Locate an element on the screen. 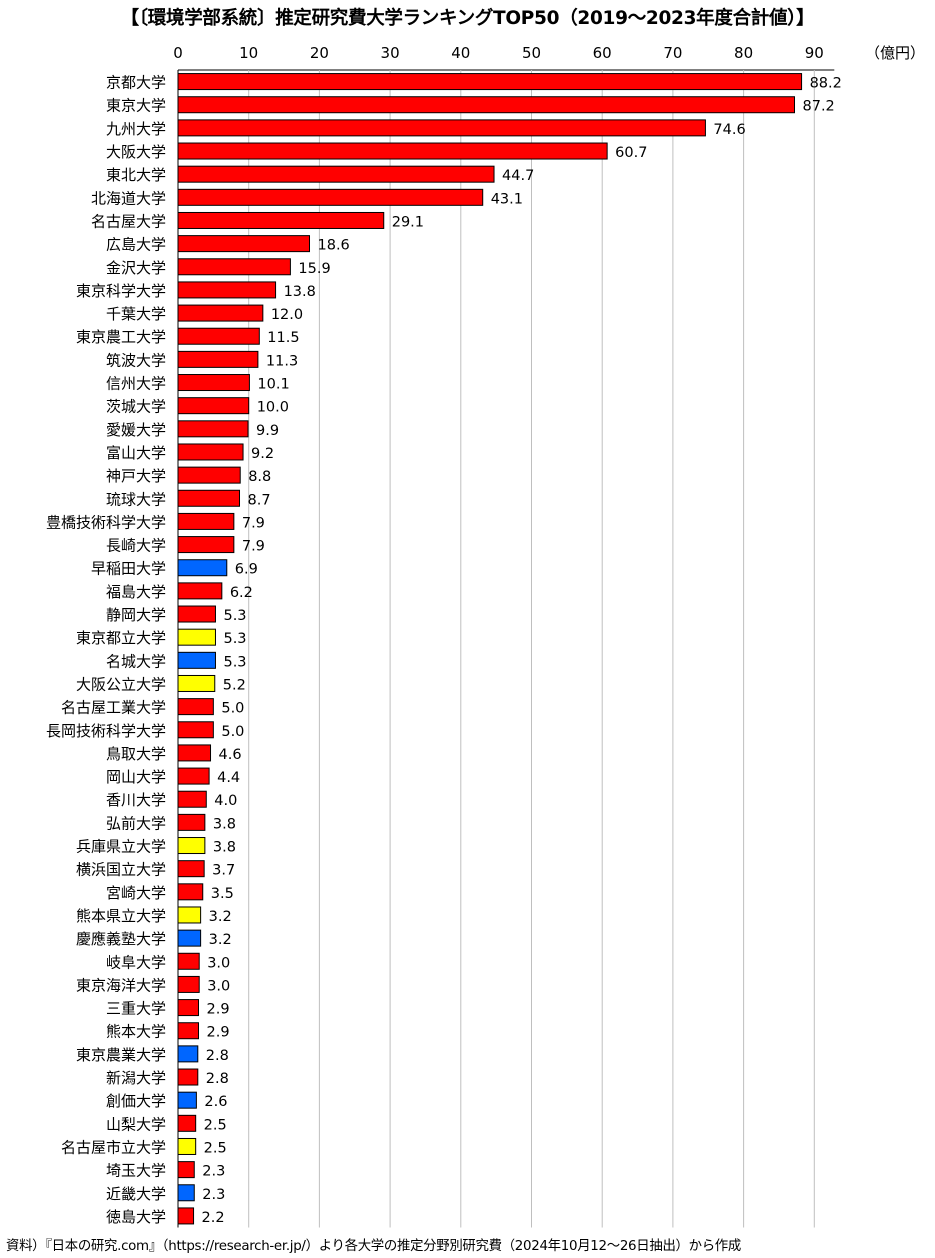 This screenshot has height=1258, width=935. category-label: 名古屋市立大学 is located at coordinates (113, 1147).